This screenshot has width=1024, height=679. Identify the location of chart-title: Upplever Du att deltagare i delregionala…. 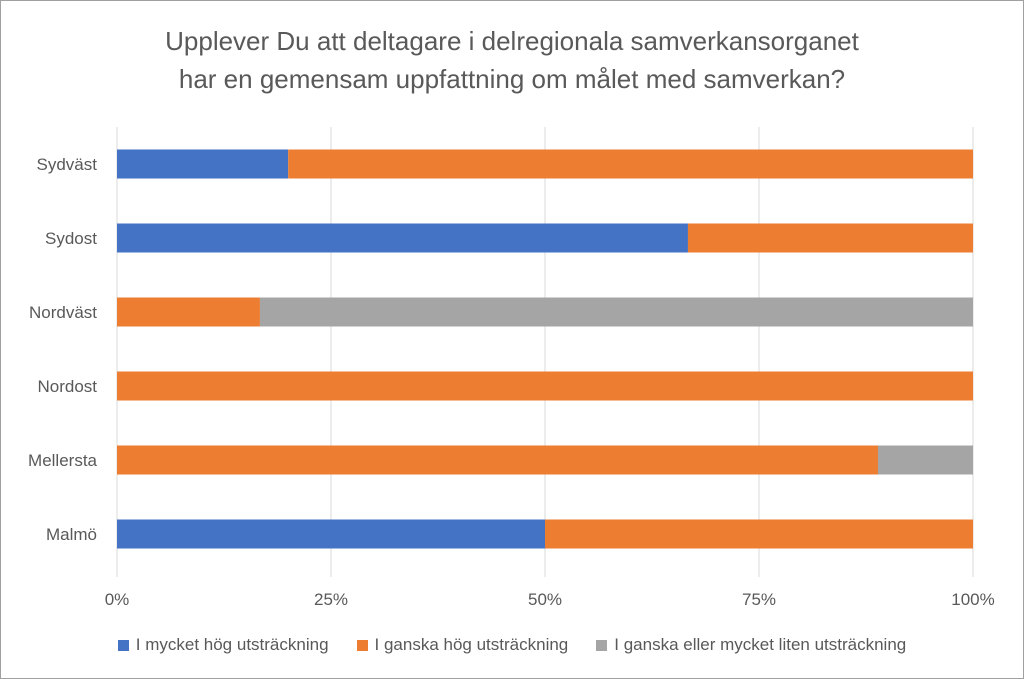
(512, 60).